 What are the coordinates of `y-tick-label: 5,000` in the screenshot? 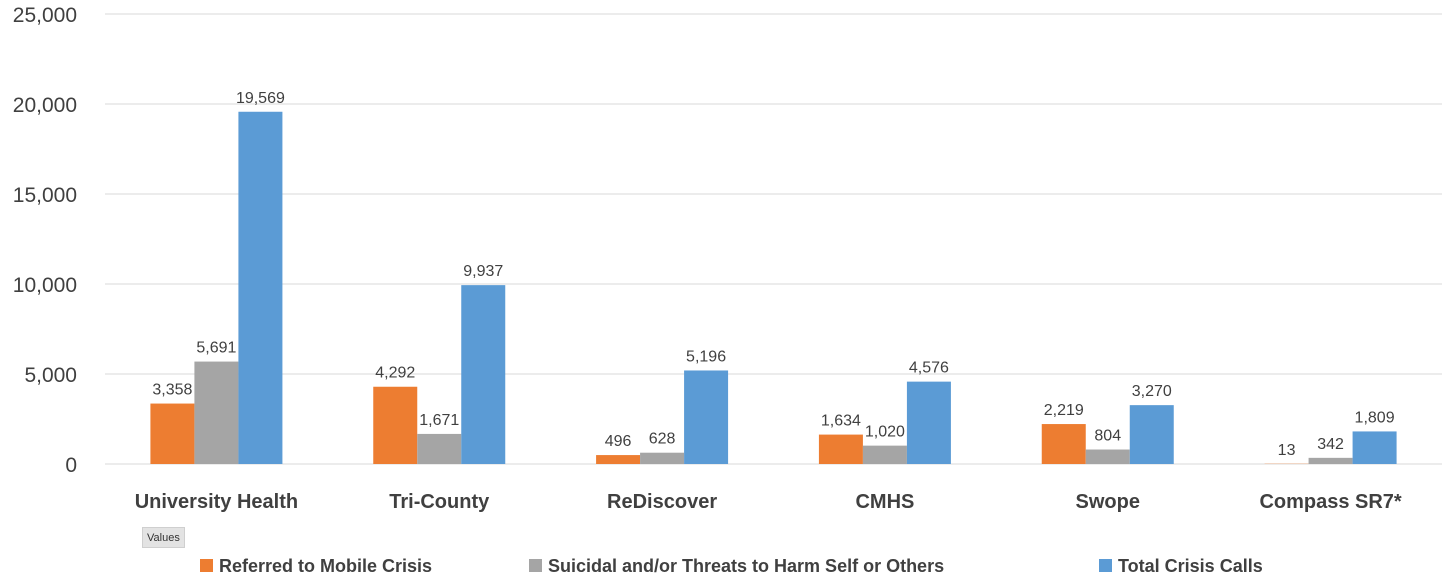 It's located at (50, 375).